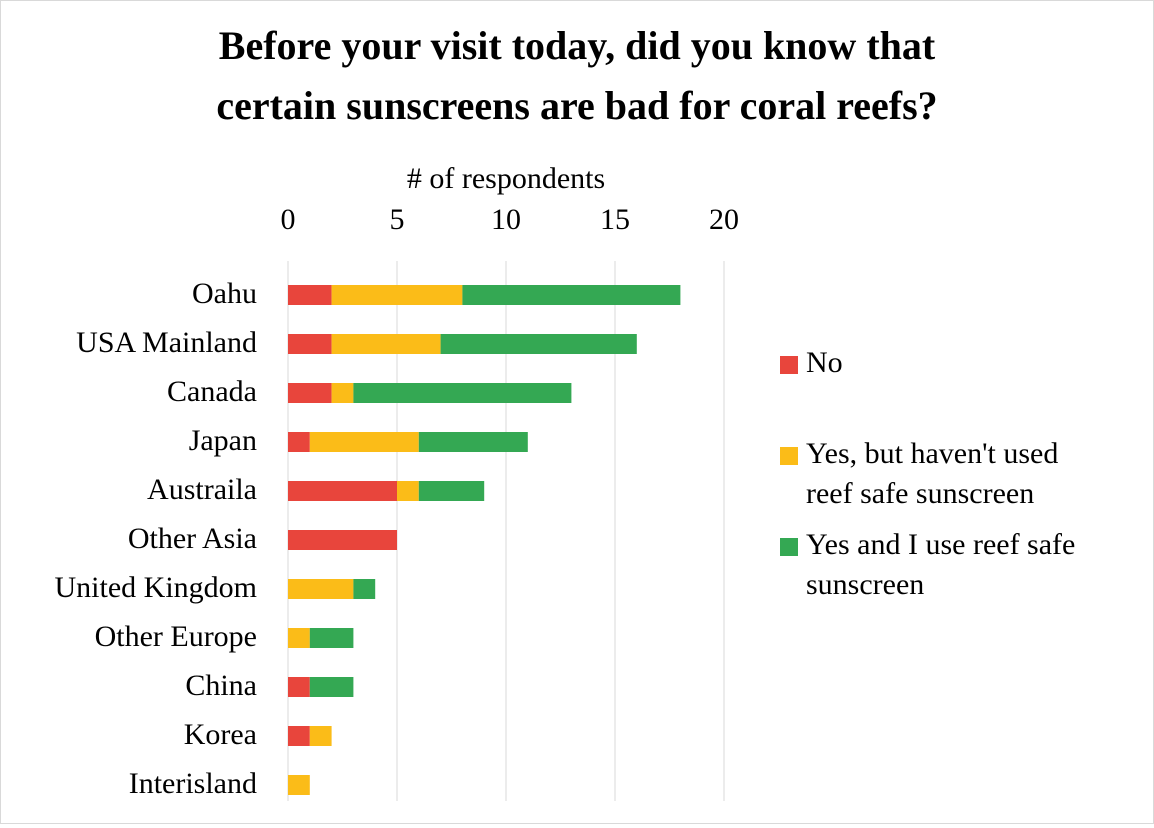 This screenshot has height=828, width=1154. Describe the element at coordinates (212, 391) in the screenshot. I see `category-label: Canada` at that location.